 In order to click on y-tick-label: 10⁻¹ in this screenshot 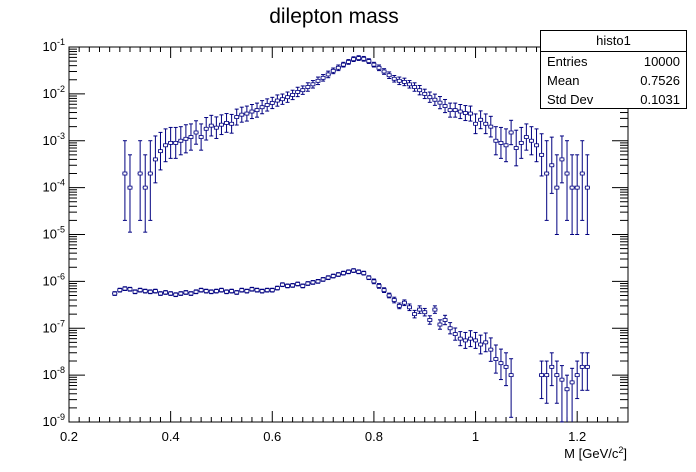, I will do `click(54, 45)`.